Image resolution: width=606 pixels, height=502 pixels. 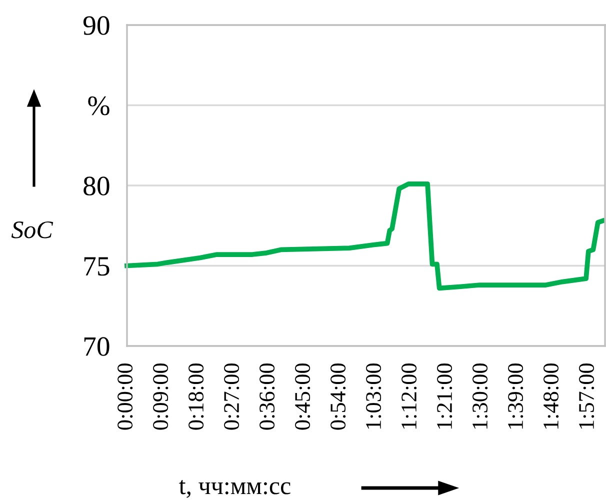 What do you see at coordinates (97, 186) in the screenshot?
I see `y-tick-label: 80` at bounding box center [97, 186].